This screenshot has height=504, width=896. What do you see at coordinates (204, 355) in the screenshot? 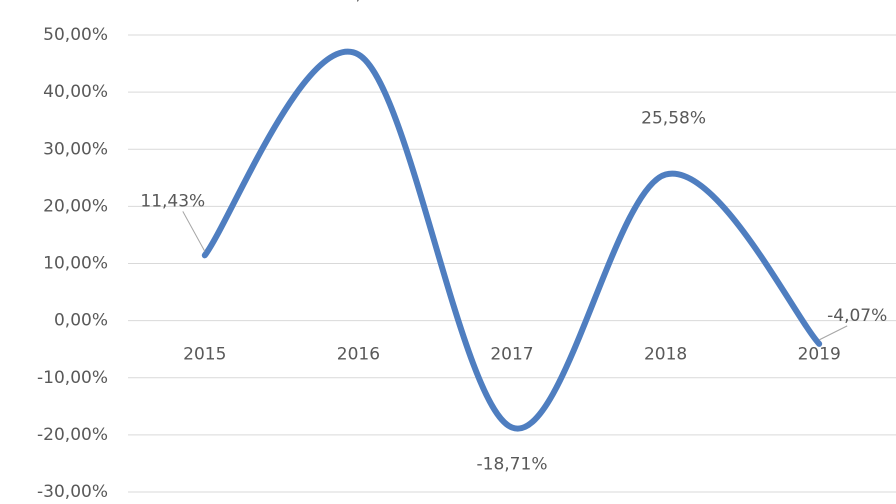
I see `x-tick-label: 2015` at bounding box center [204, 355].